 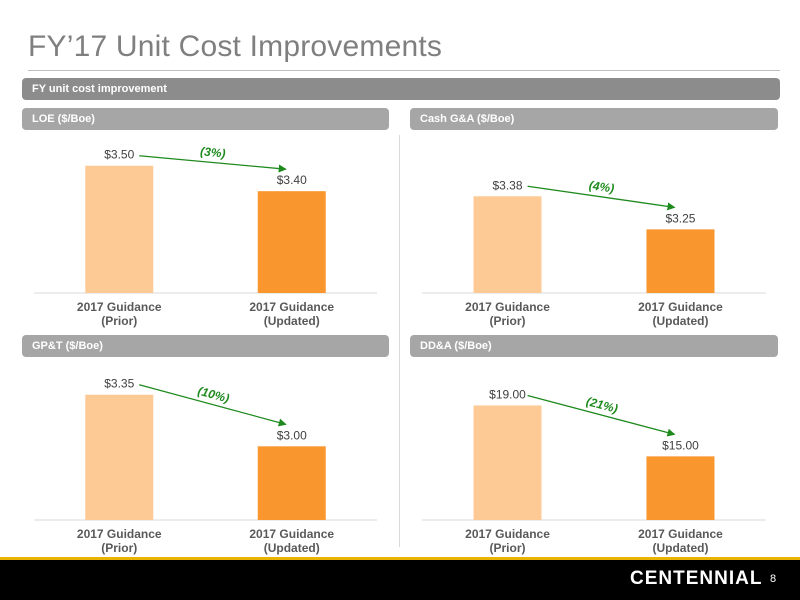 What do you see at coordinates (119, 155) in the screenshot?
I see `data-label: $3.50` at bounding box center [119, 155].